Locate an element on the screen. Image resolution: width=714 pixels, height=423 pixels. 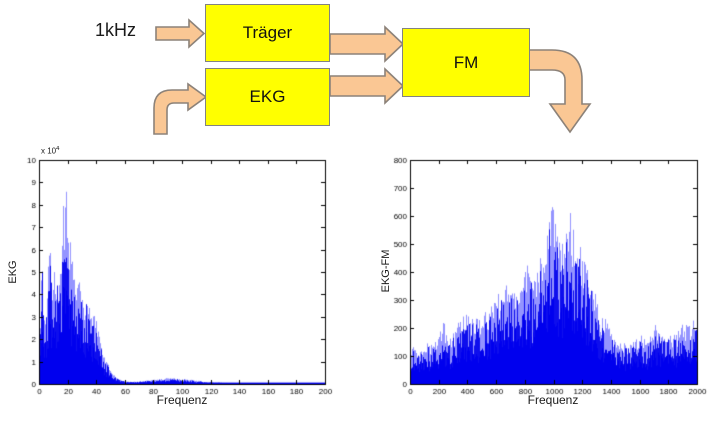
block-fm: FM is located at coordinates (466, 62).